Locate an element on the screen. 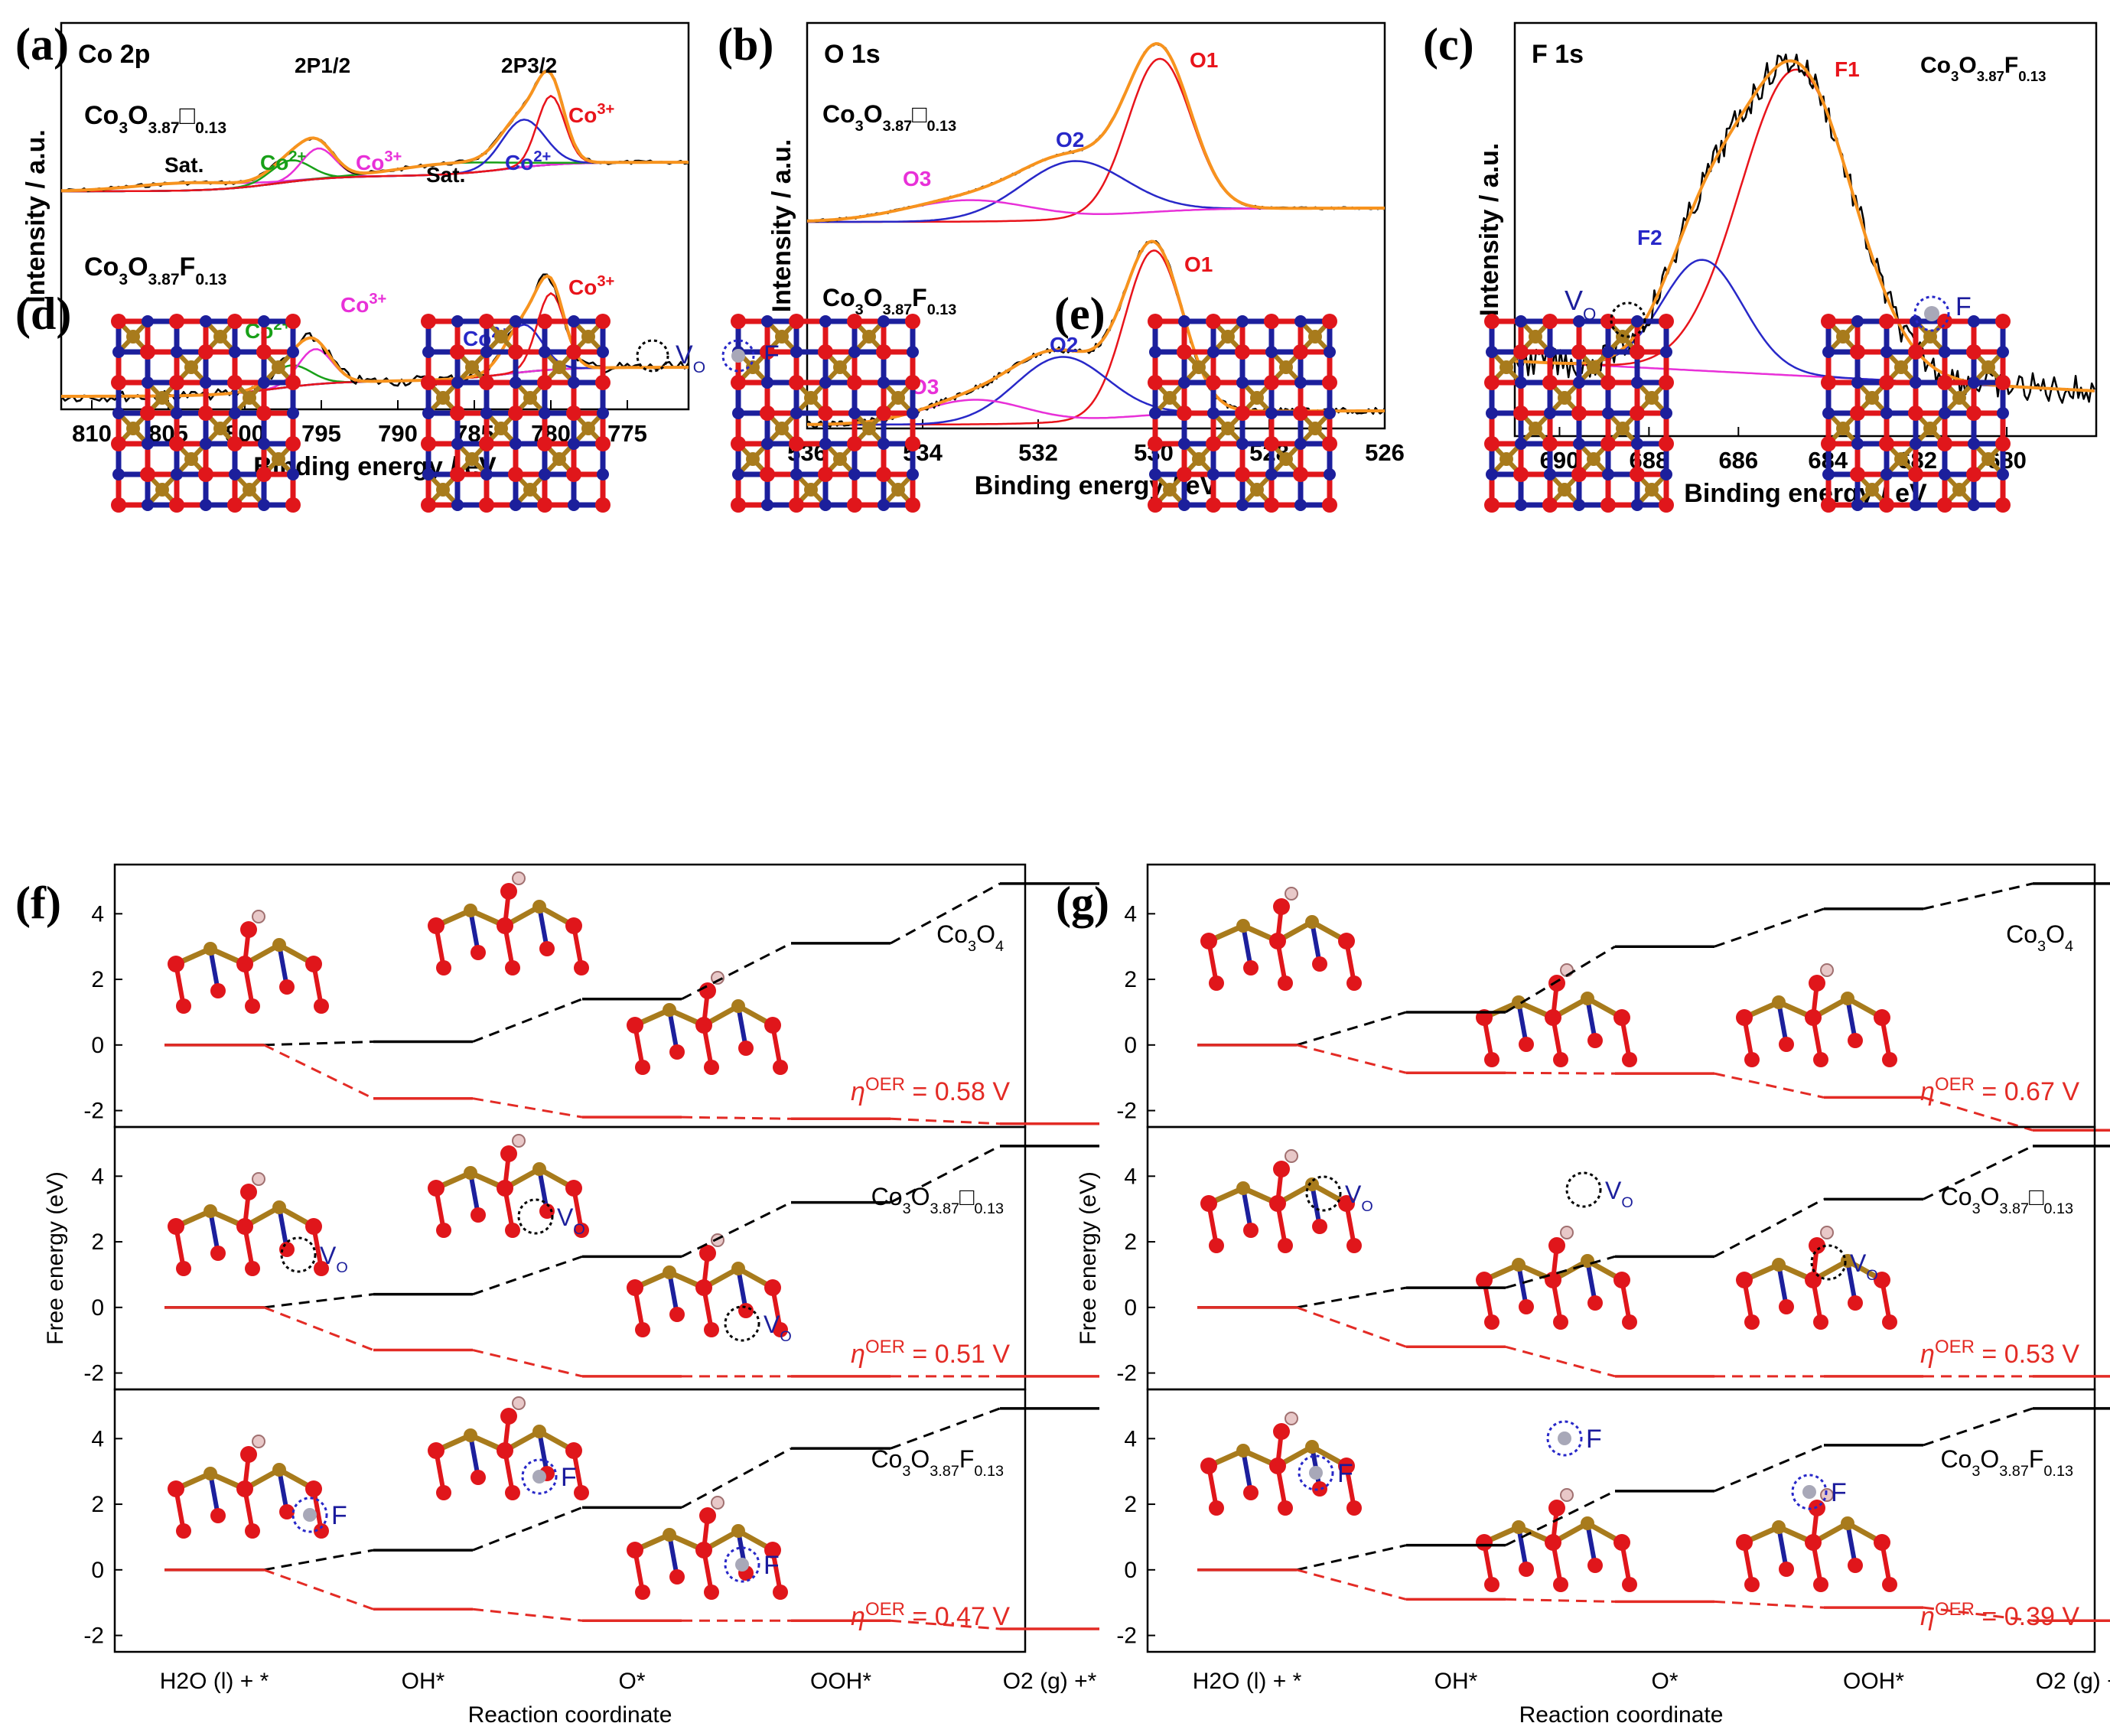 Image resolution: width=2110 pixels, height=1736 pixels. fluorine-marker is located at coordinates (1316, 1472).